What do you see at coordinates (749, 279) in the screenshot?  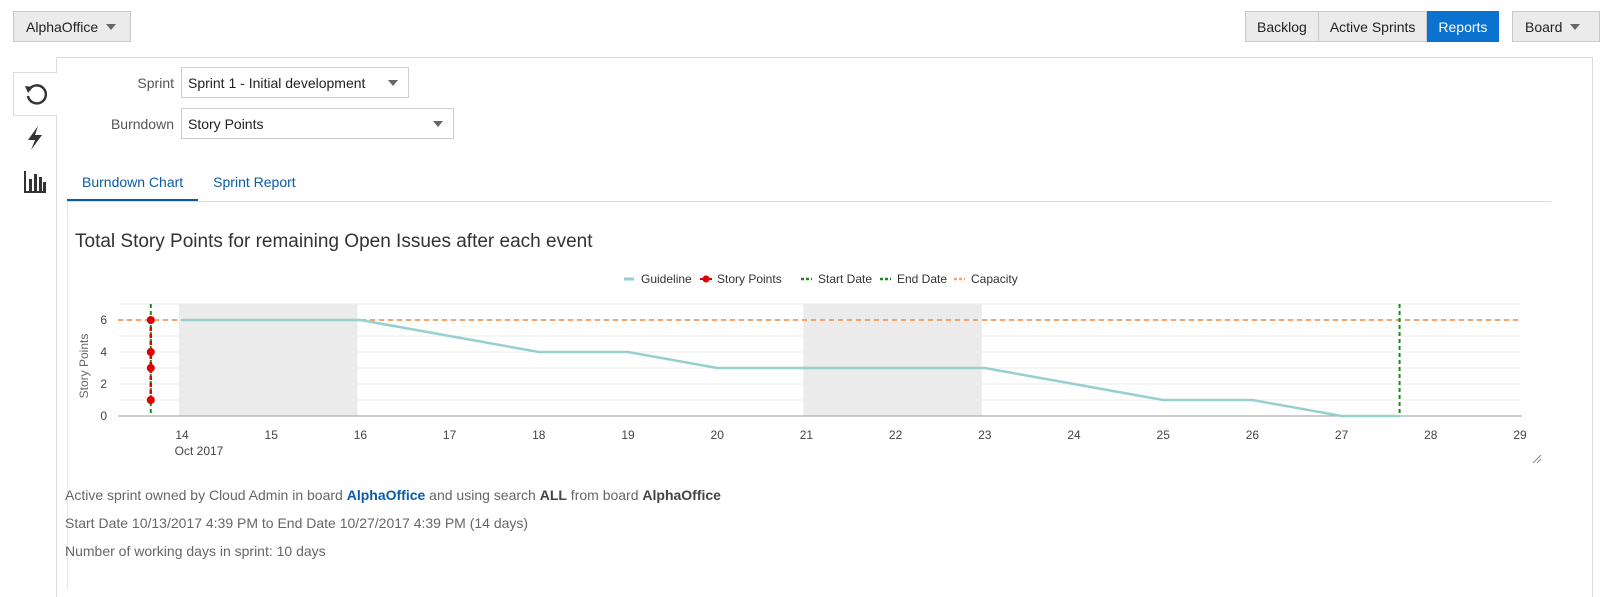 I see `legend-label: Story Points` at bounding box center [749, 279].